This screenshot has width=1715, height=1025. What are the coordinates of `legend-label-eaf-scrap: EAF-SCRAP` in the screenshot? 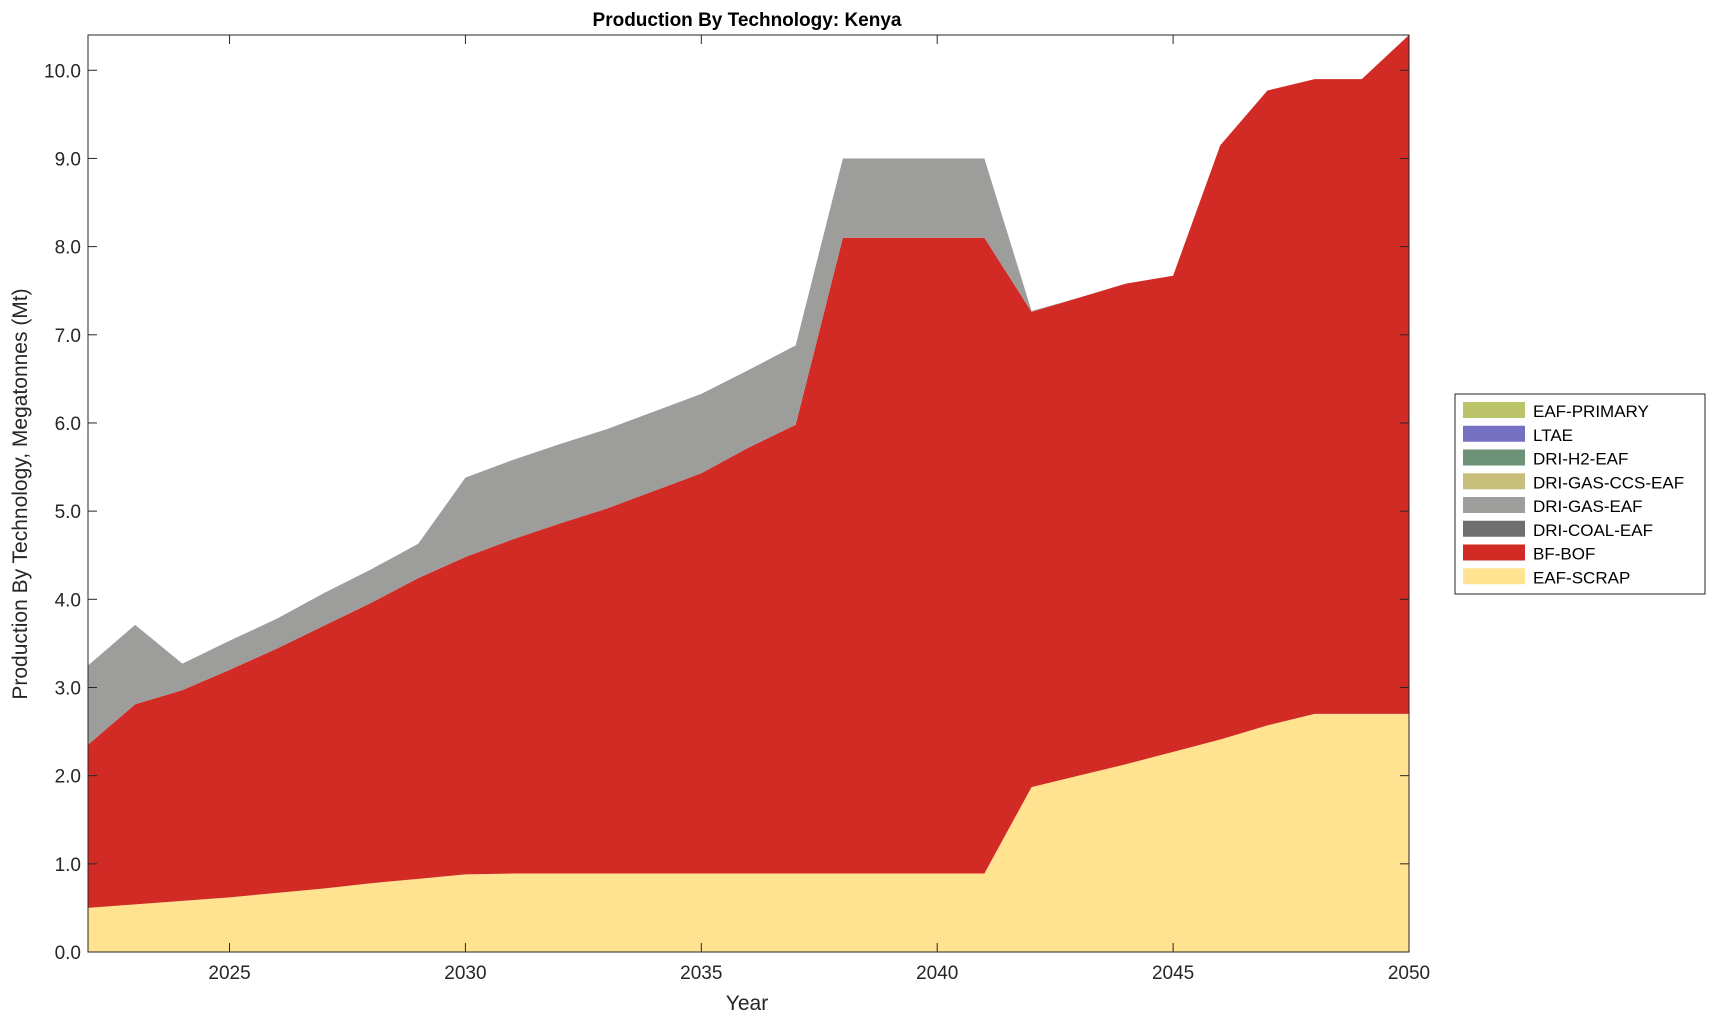 It's located at (1581, 577).